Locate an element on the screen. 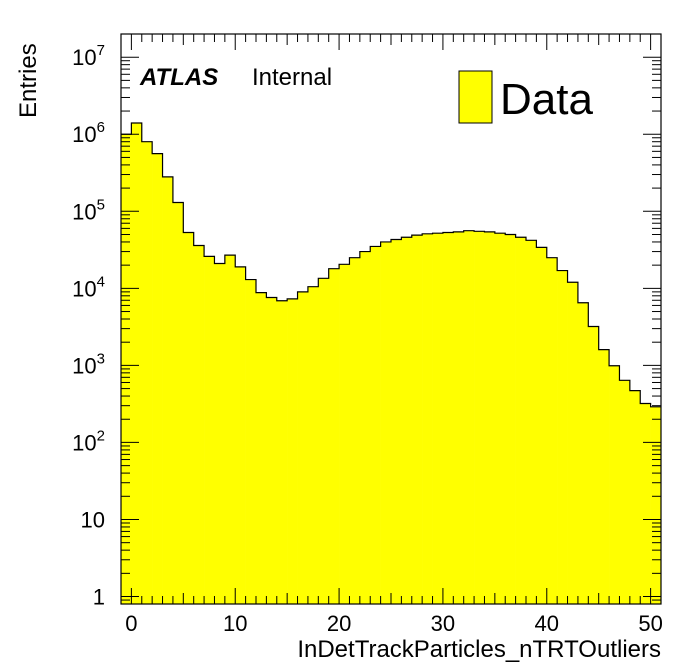  y-tick-label: 10⁷ is located at coordinates (88, 56).